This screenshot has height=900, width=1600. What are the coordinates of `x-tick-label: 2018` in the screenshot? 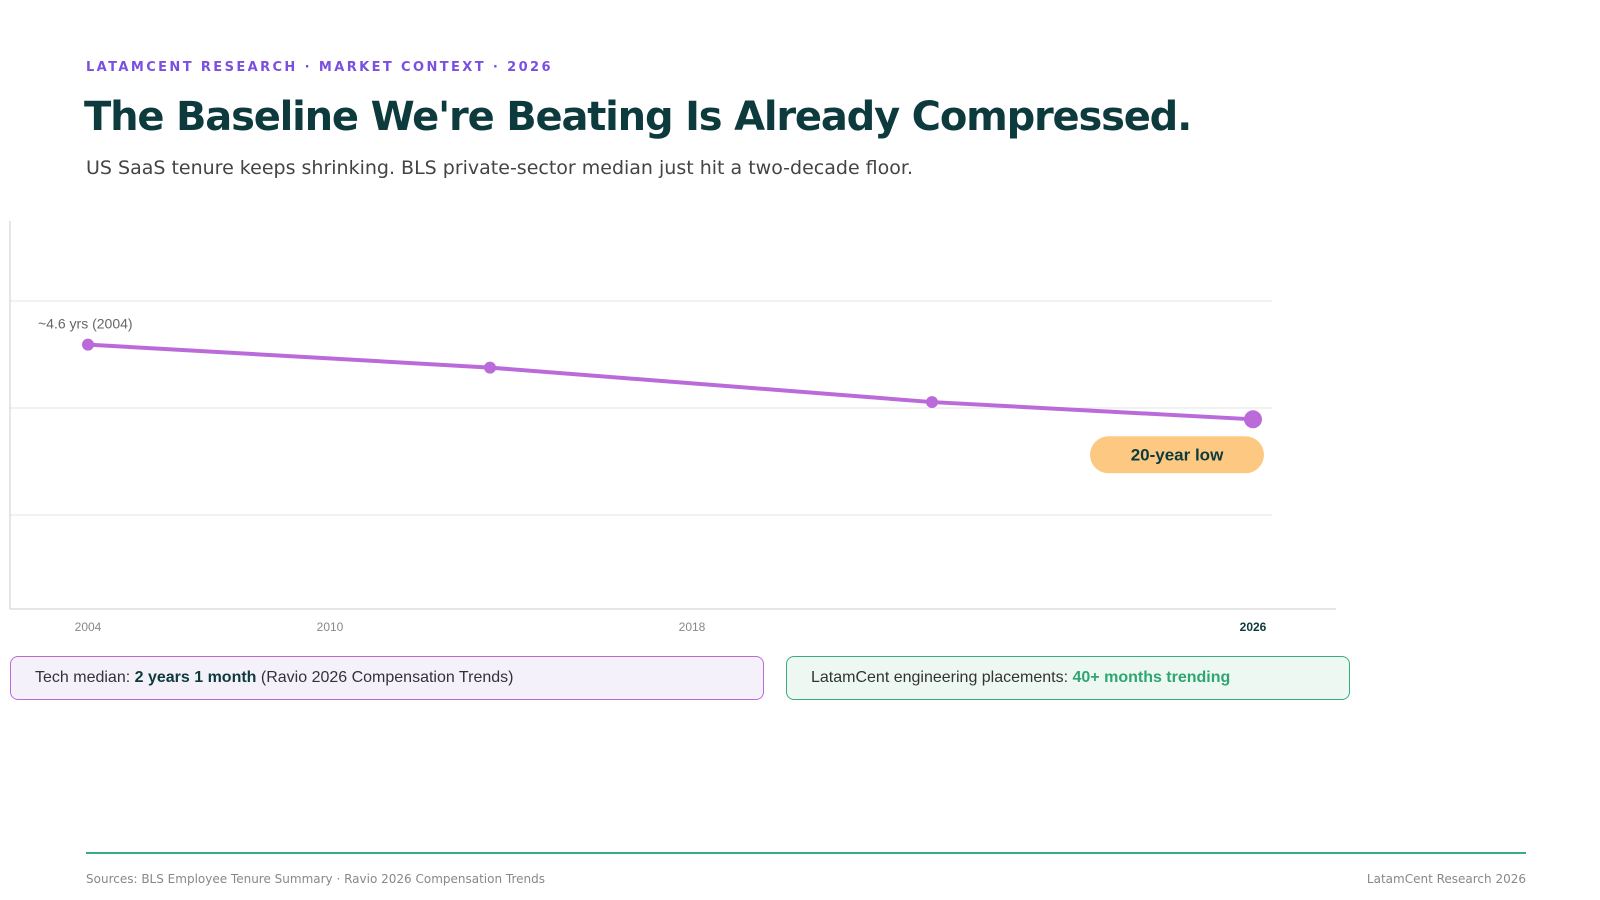 It's located at (692, 627).